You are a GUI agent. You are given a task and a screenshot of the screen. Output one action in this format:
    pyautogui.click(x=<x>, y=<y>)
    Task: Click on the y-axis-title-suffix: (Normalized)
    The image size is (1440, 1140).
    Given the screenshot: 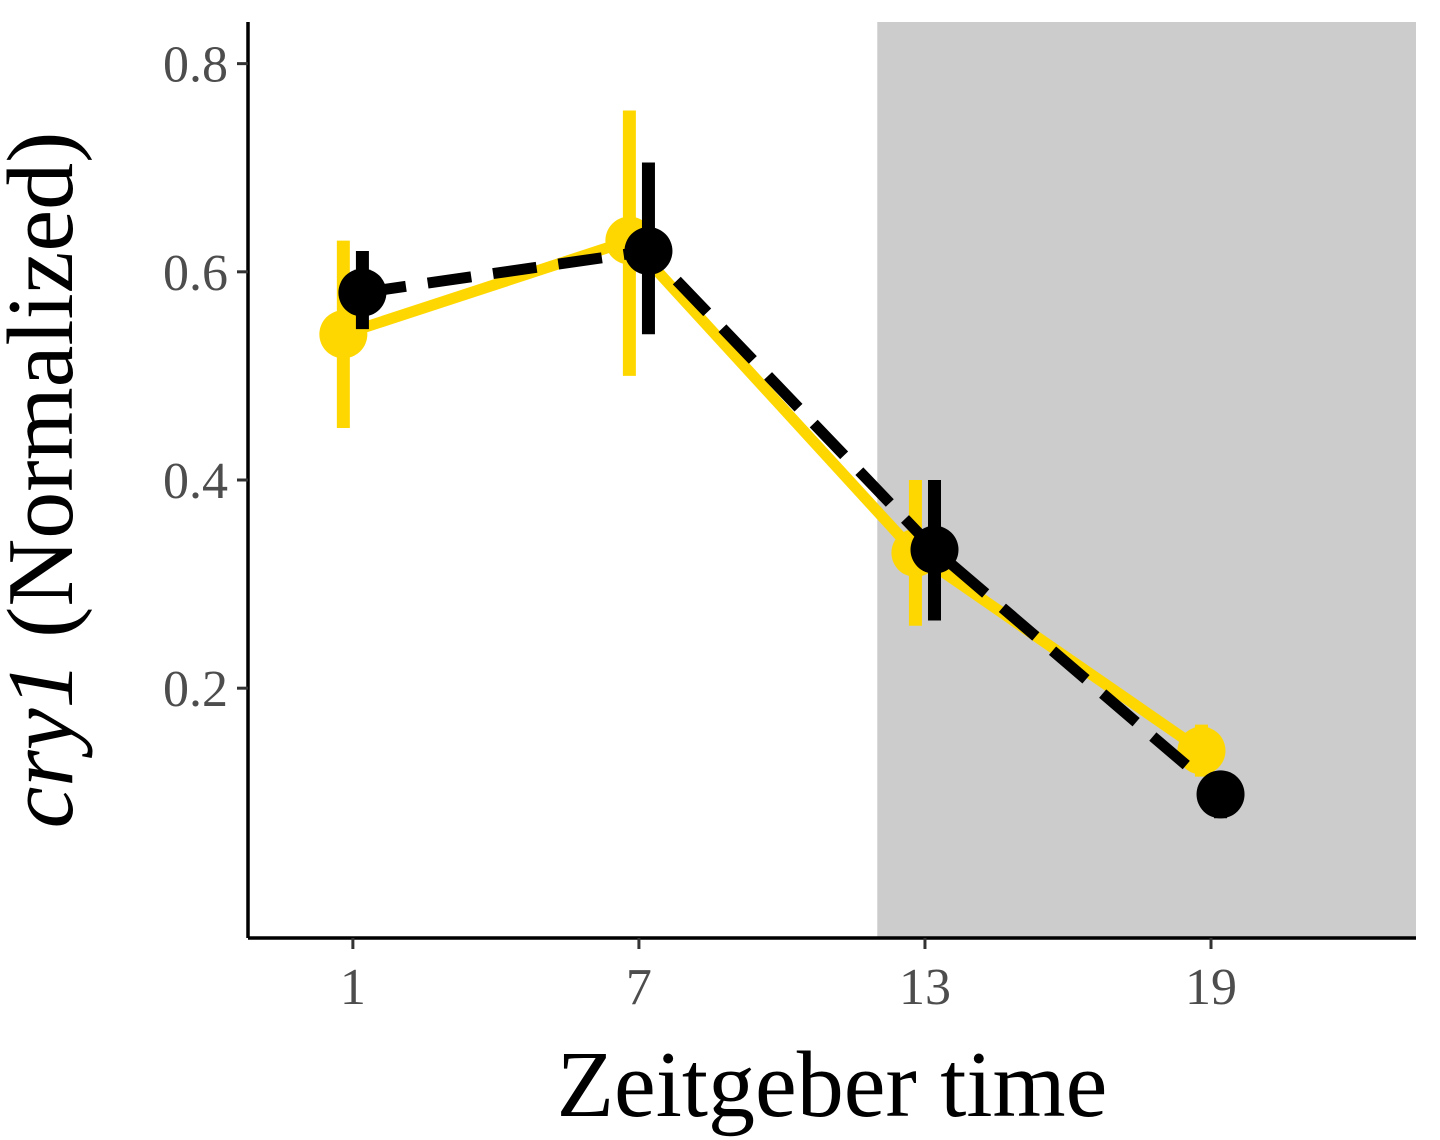 What is the action you would take?
    pyautogui.click(x=46, y=397)
    